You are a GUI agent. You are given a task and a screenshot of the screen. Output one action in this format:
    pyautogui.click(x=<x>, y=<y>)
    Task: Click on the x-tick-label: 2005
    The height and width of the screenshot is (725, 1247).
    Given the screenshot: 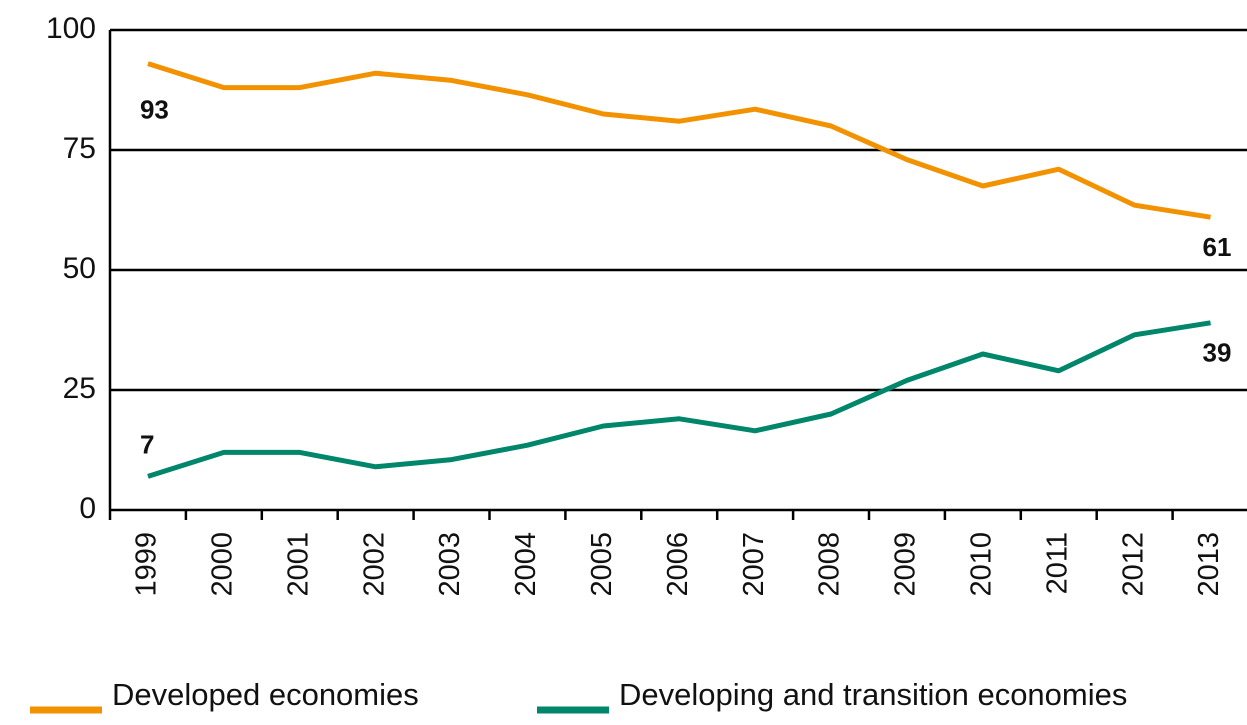 What is the action you would take?
    pyautogui.click(x=602, y=564)
    